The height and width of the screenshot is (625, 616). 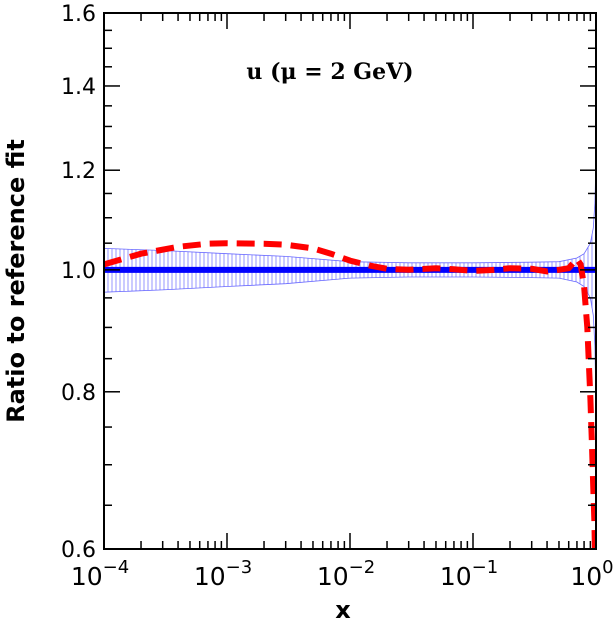 What do you see at coordinates (346, 574) in the screenshot?
I see `x-tick-label: 10⁻²` at bounding box center [346, 574].